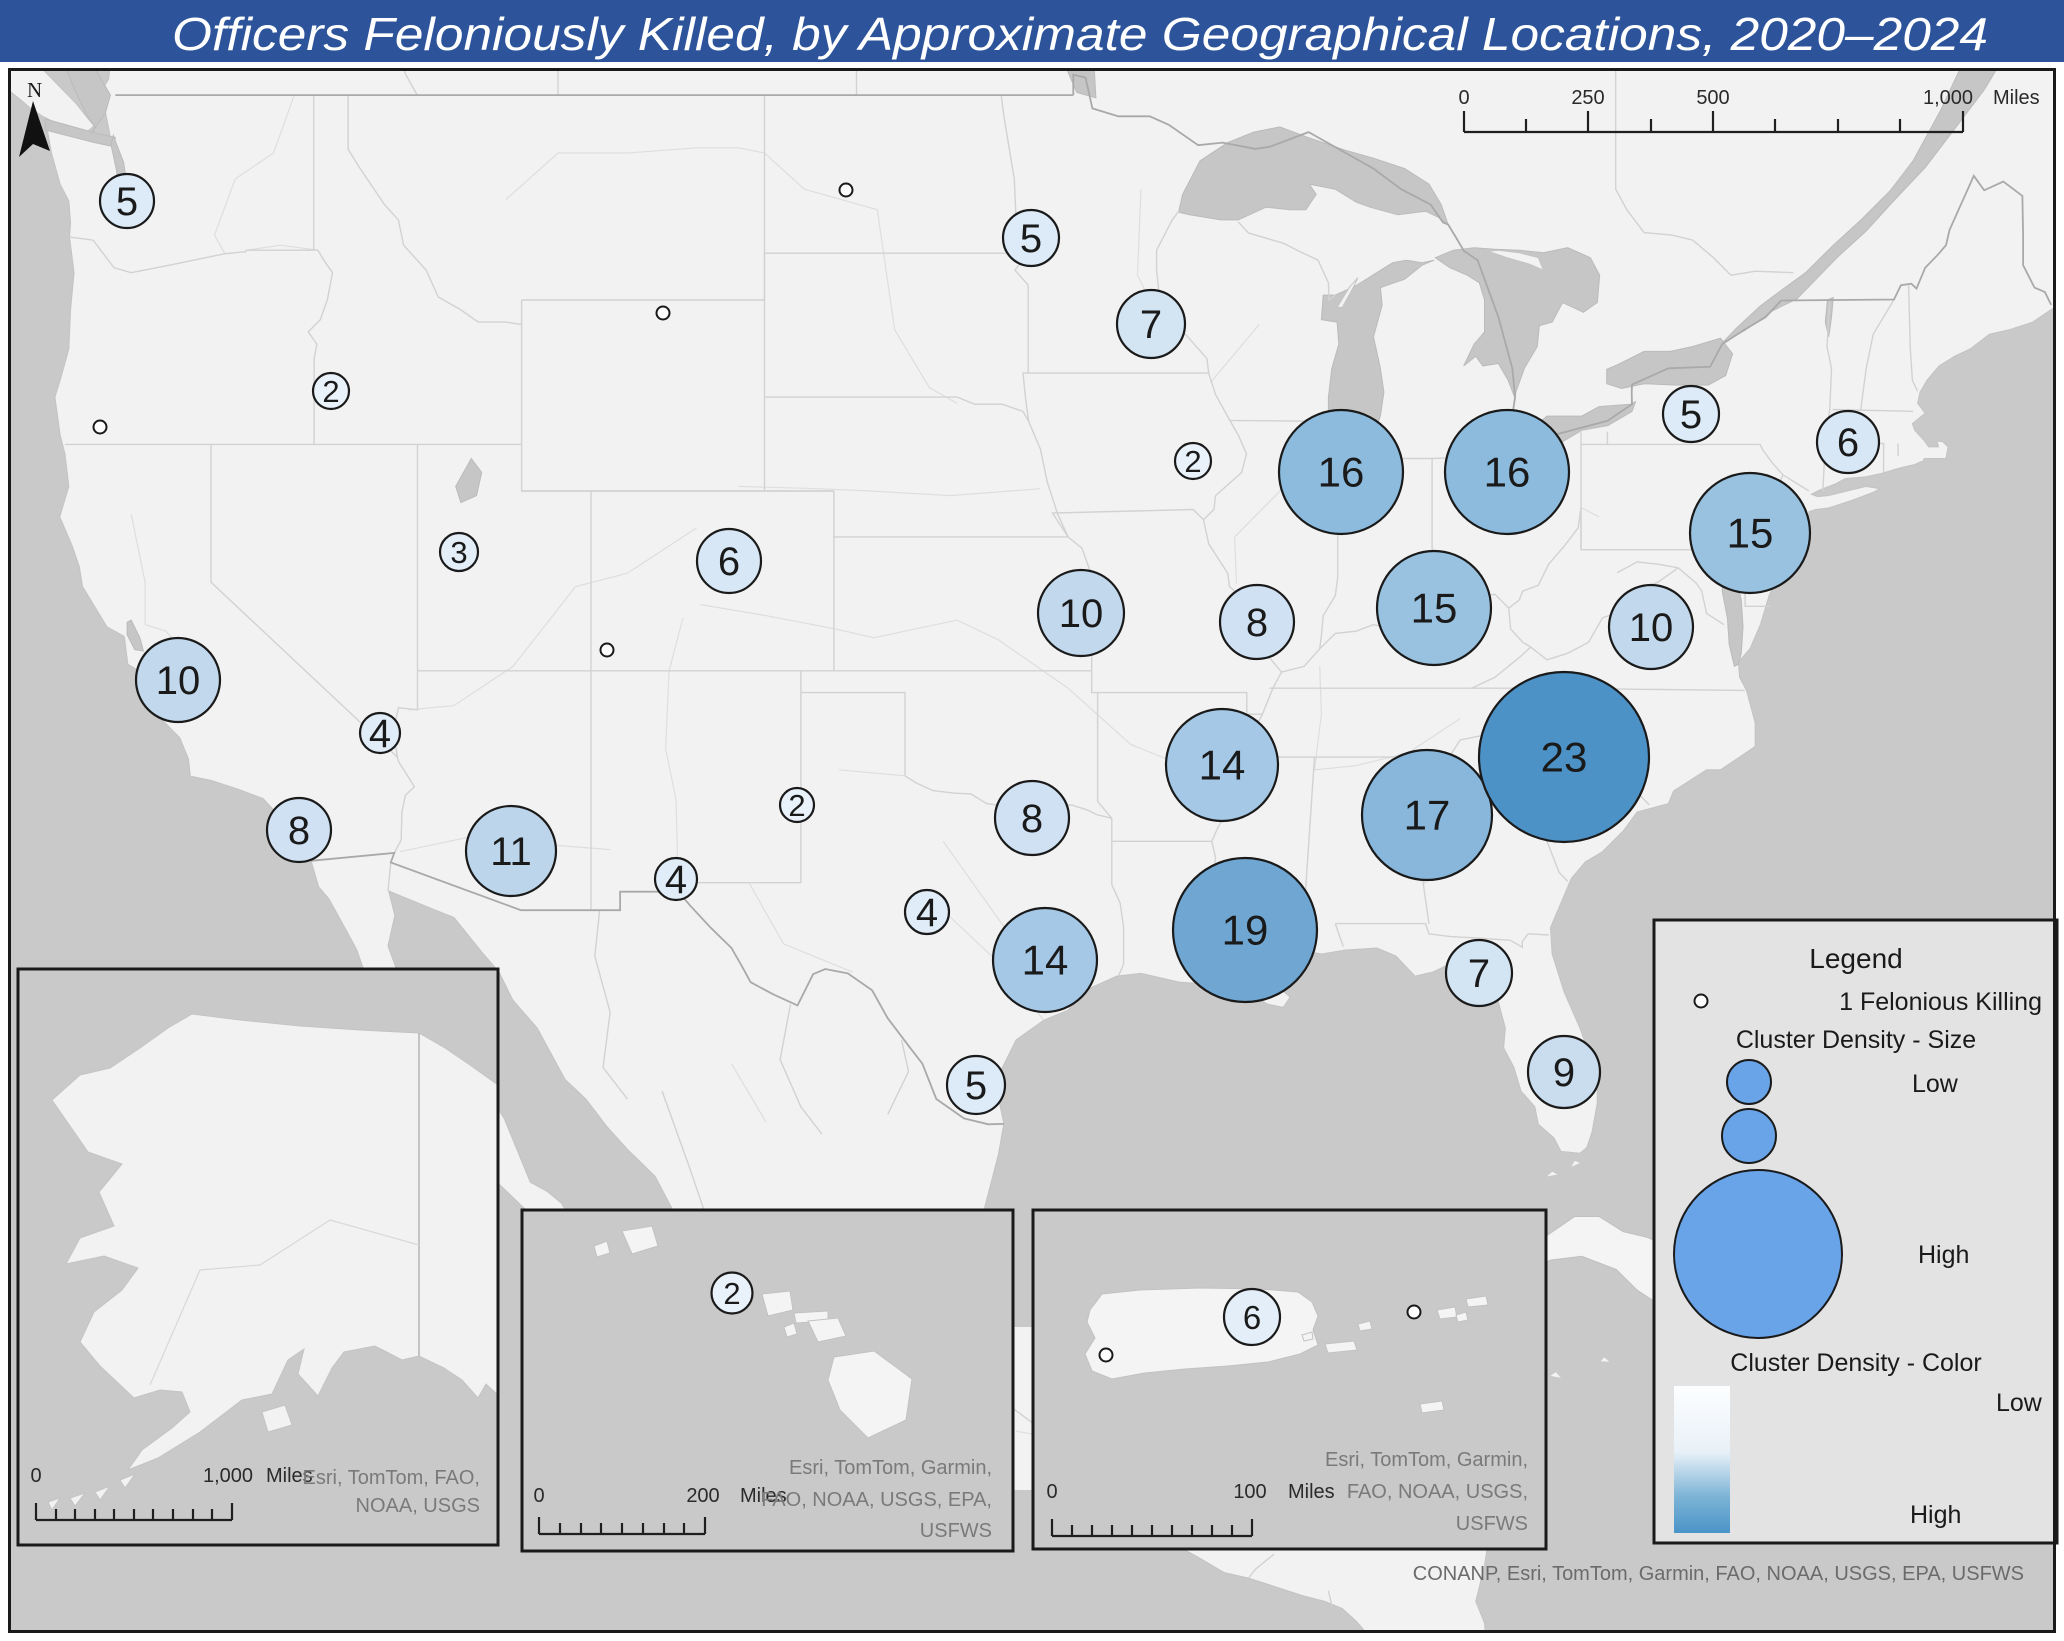 Image resolution: width=2064 pixels, height=1641 pixels. What do you see at coordinates (511, 852) in the screenshot?
I see `svg-text: 11` at bounding box center [511, 852].